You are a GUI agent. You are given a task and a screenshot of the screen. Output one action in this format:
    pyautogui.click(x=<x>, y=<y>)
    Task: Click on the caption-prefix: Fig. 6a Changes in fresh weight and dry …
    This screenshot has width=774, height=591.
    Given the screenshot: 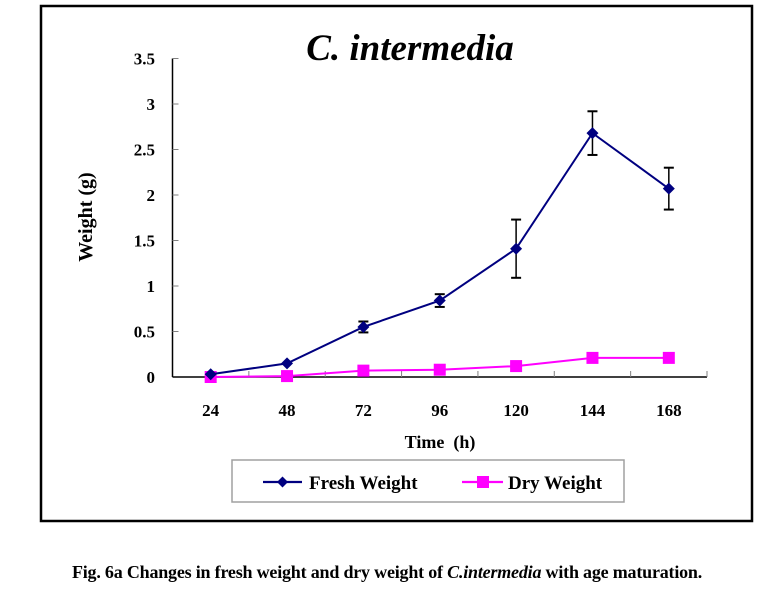 What is the action you would take?
    pyautogui.click(x=259, y=572)
    